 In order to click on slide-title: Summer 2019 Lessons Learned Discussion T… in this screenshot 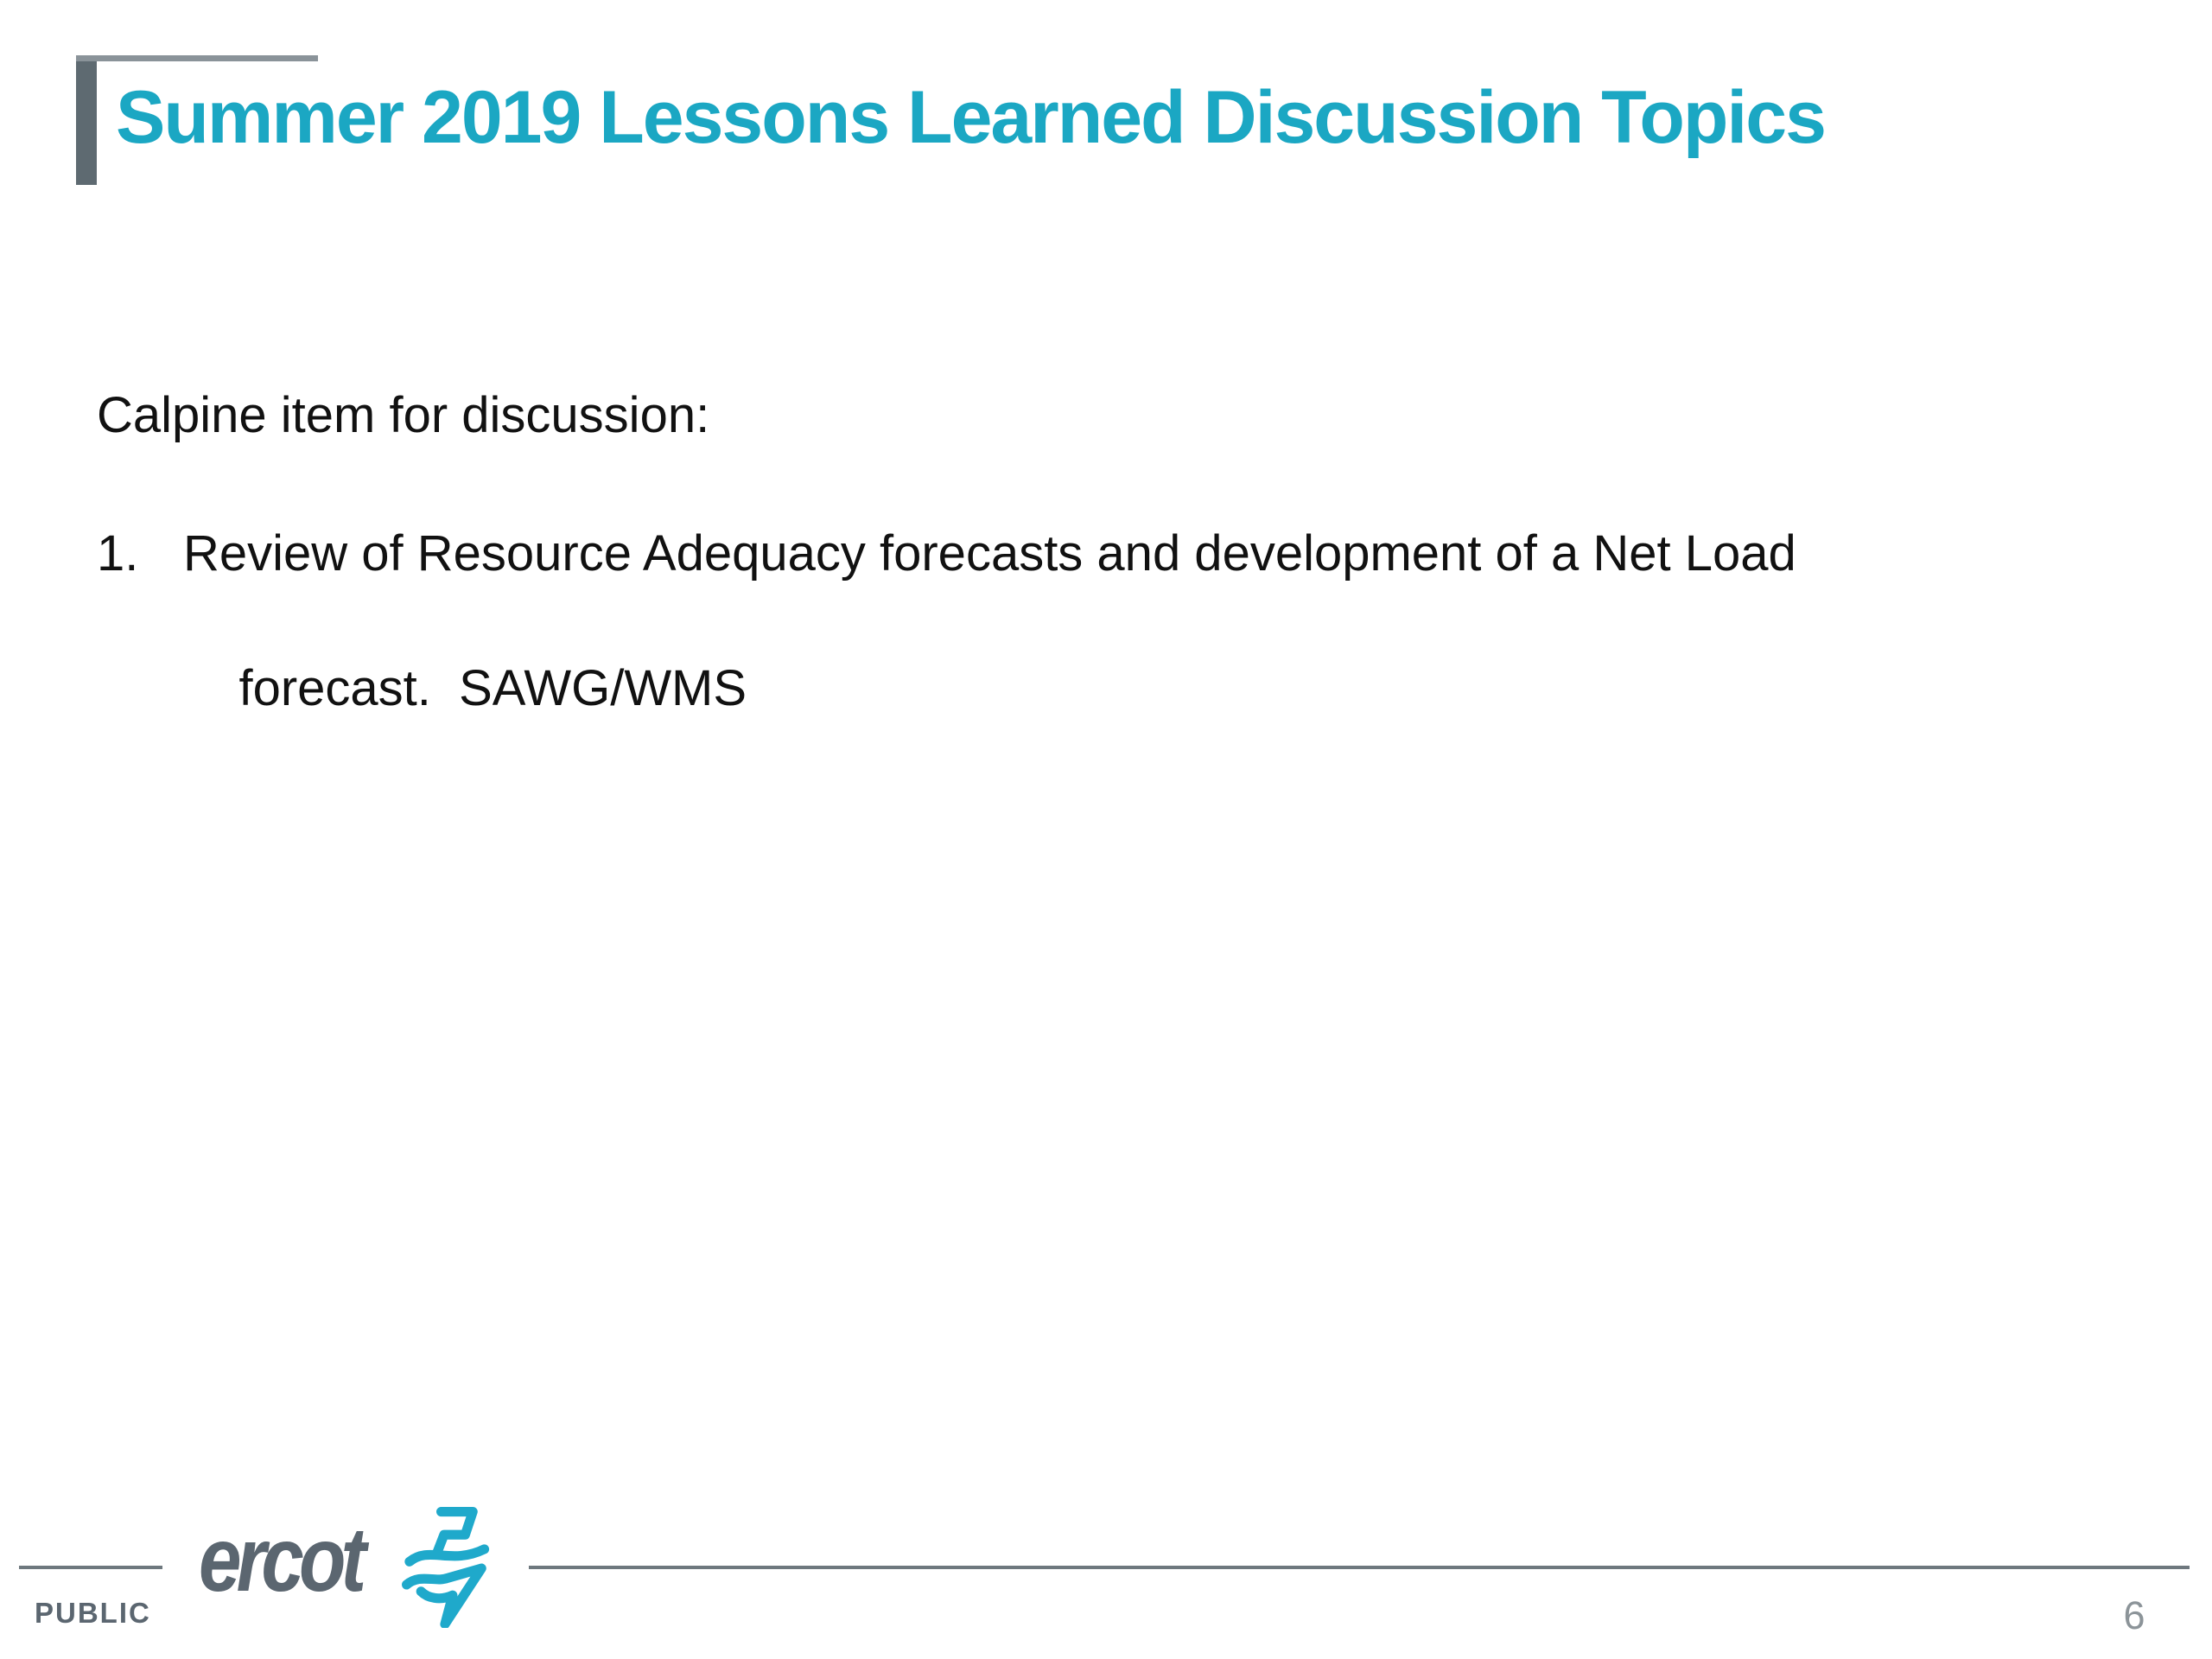, I will do `click(971, 117)`.